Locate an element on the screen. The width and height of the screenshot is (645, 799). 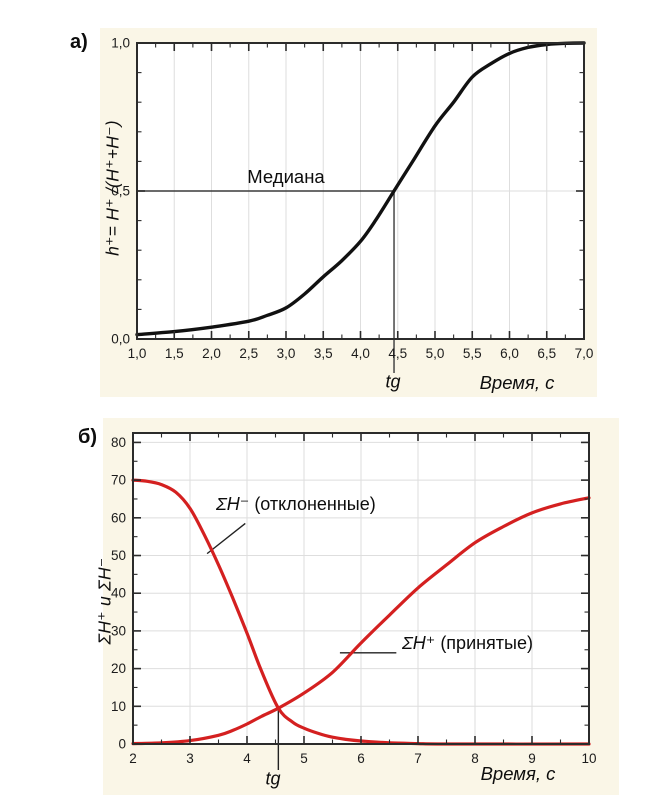
x-axis-label-a: Время, с is located at coordinates (517, 382).